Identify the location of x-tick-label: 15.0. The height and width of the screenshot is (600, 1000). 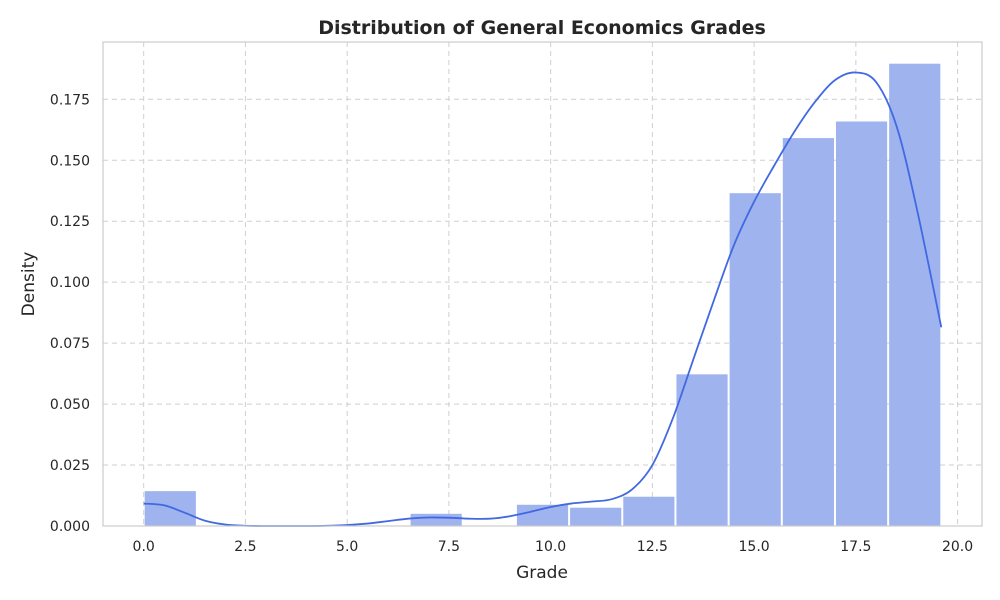
(754, 547).